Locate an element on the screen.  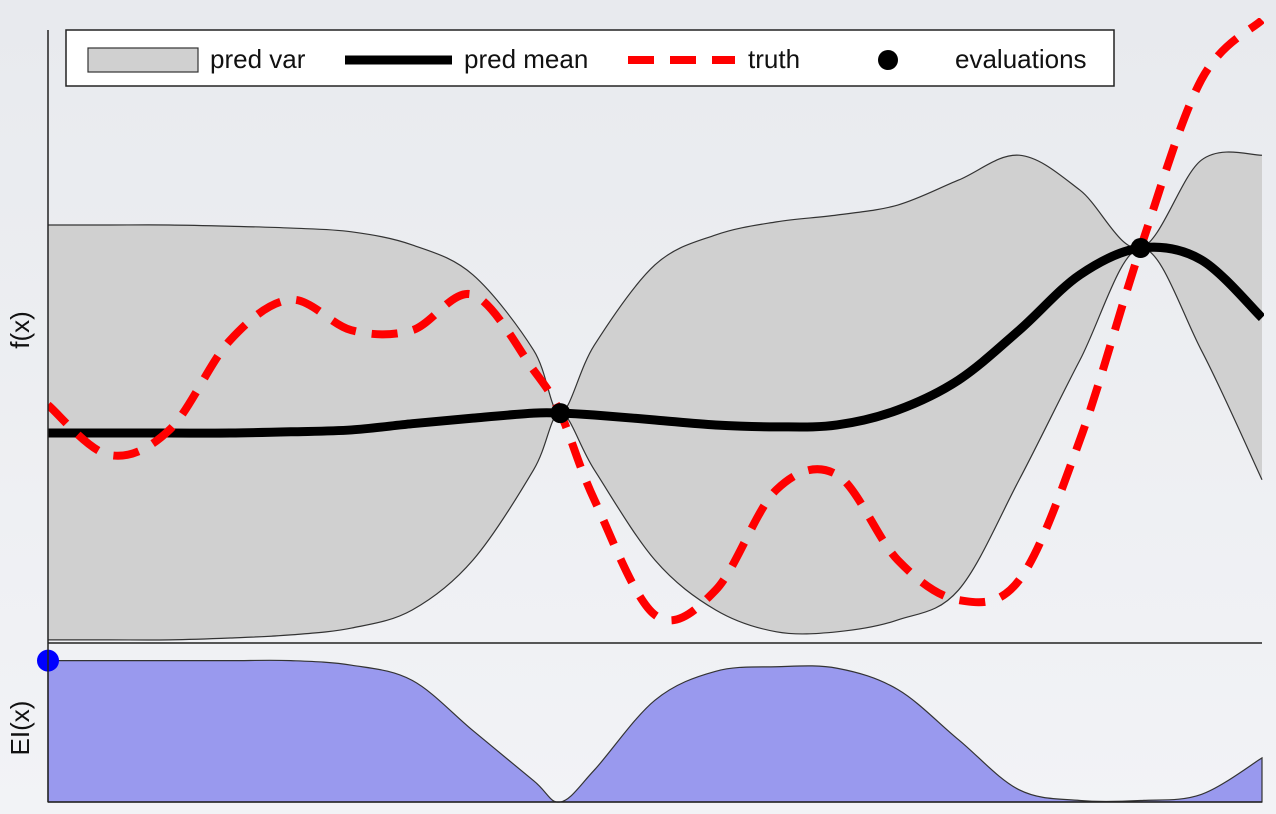
legend-items: pred var pred mean truth evaluations is located at coordinates (587, 59).